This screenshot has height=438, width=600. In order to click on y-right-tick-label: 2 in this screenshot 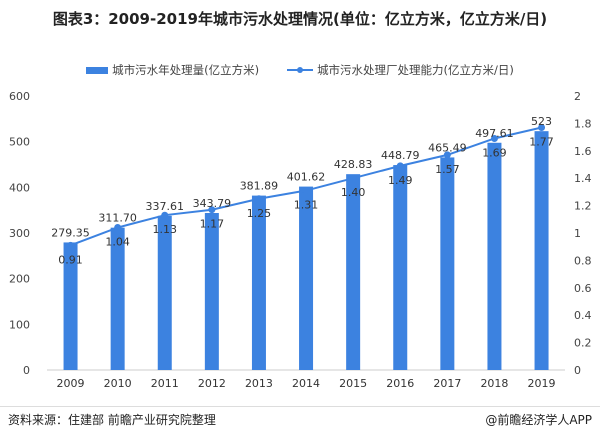, I will do `click(577, 96)`.